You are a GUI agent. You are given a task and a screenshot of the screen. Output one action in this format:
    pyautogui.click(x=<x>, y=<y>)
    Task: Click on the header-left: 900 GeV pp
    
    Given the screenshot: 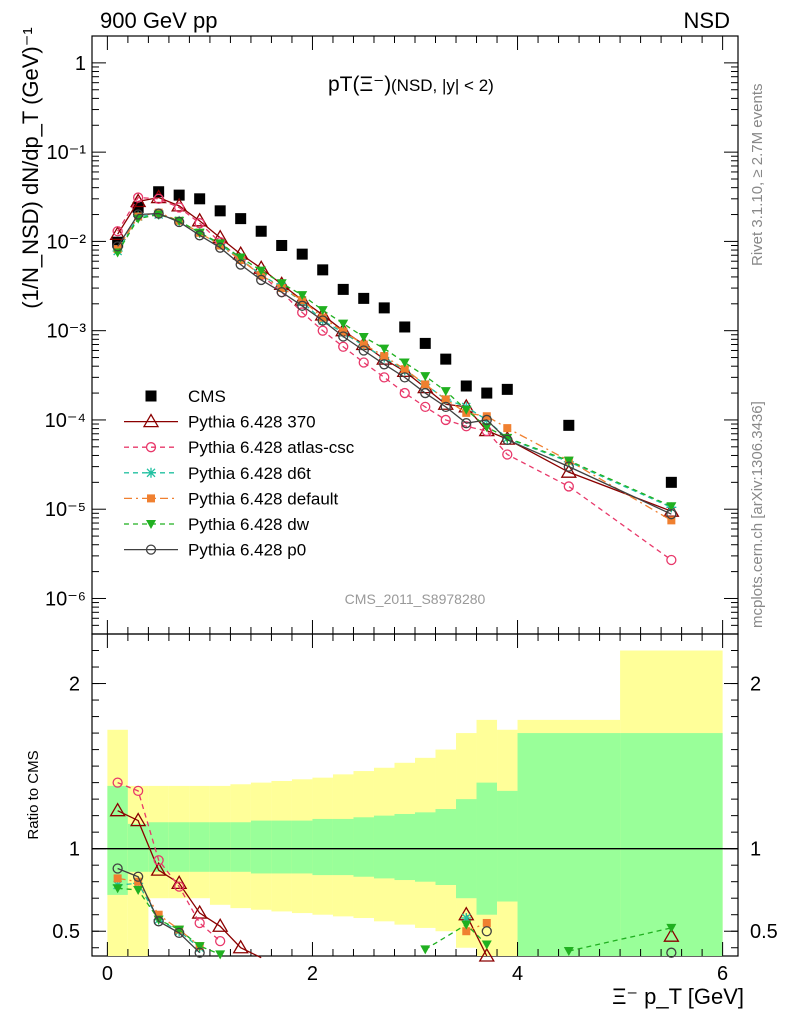 What is the action you would take?
    pyautogui.click(x=158, y=20)
    